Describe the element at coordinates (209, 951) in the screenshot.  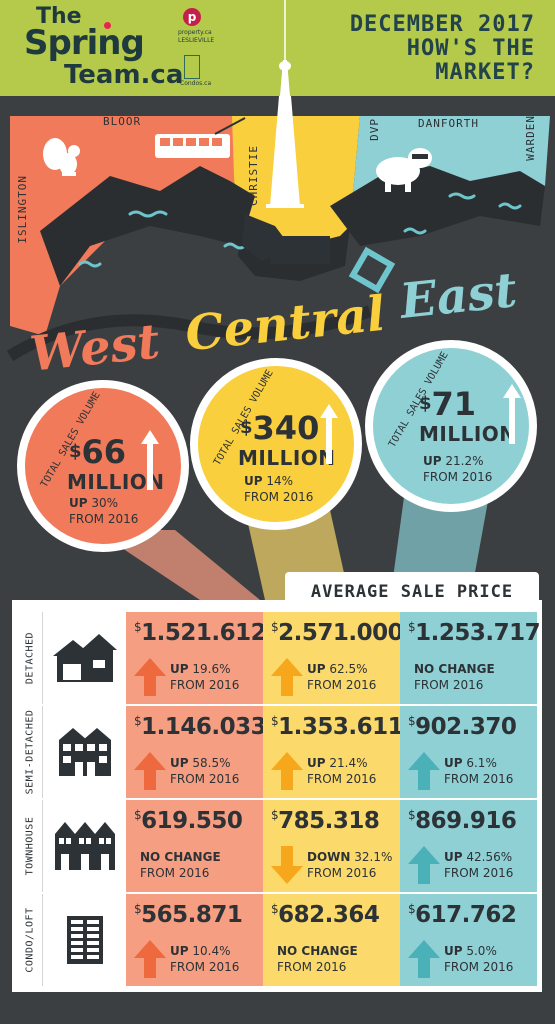
I see `change-percent: 10.4%` at that location.